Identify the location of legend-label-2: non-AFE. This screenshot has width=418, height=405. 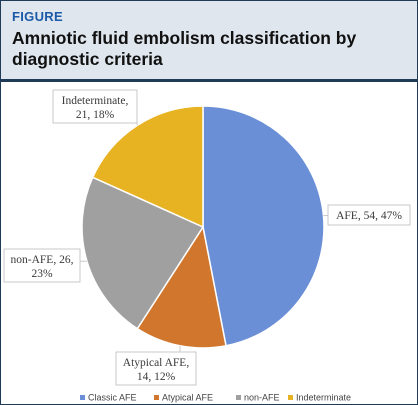
(262, 398).